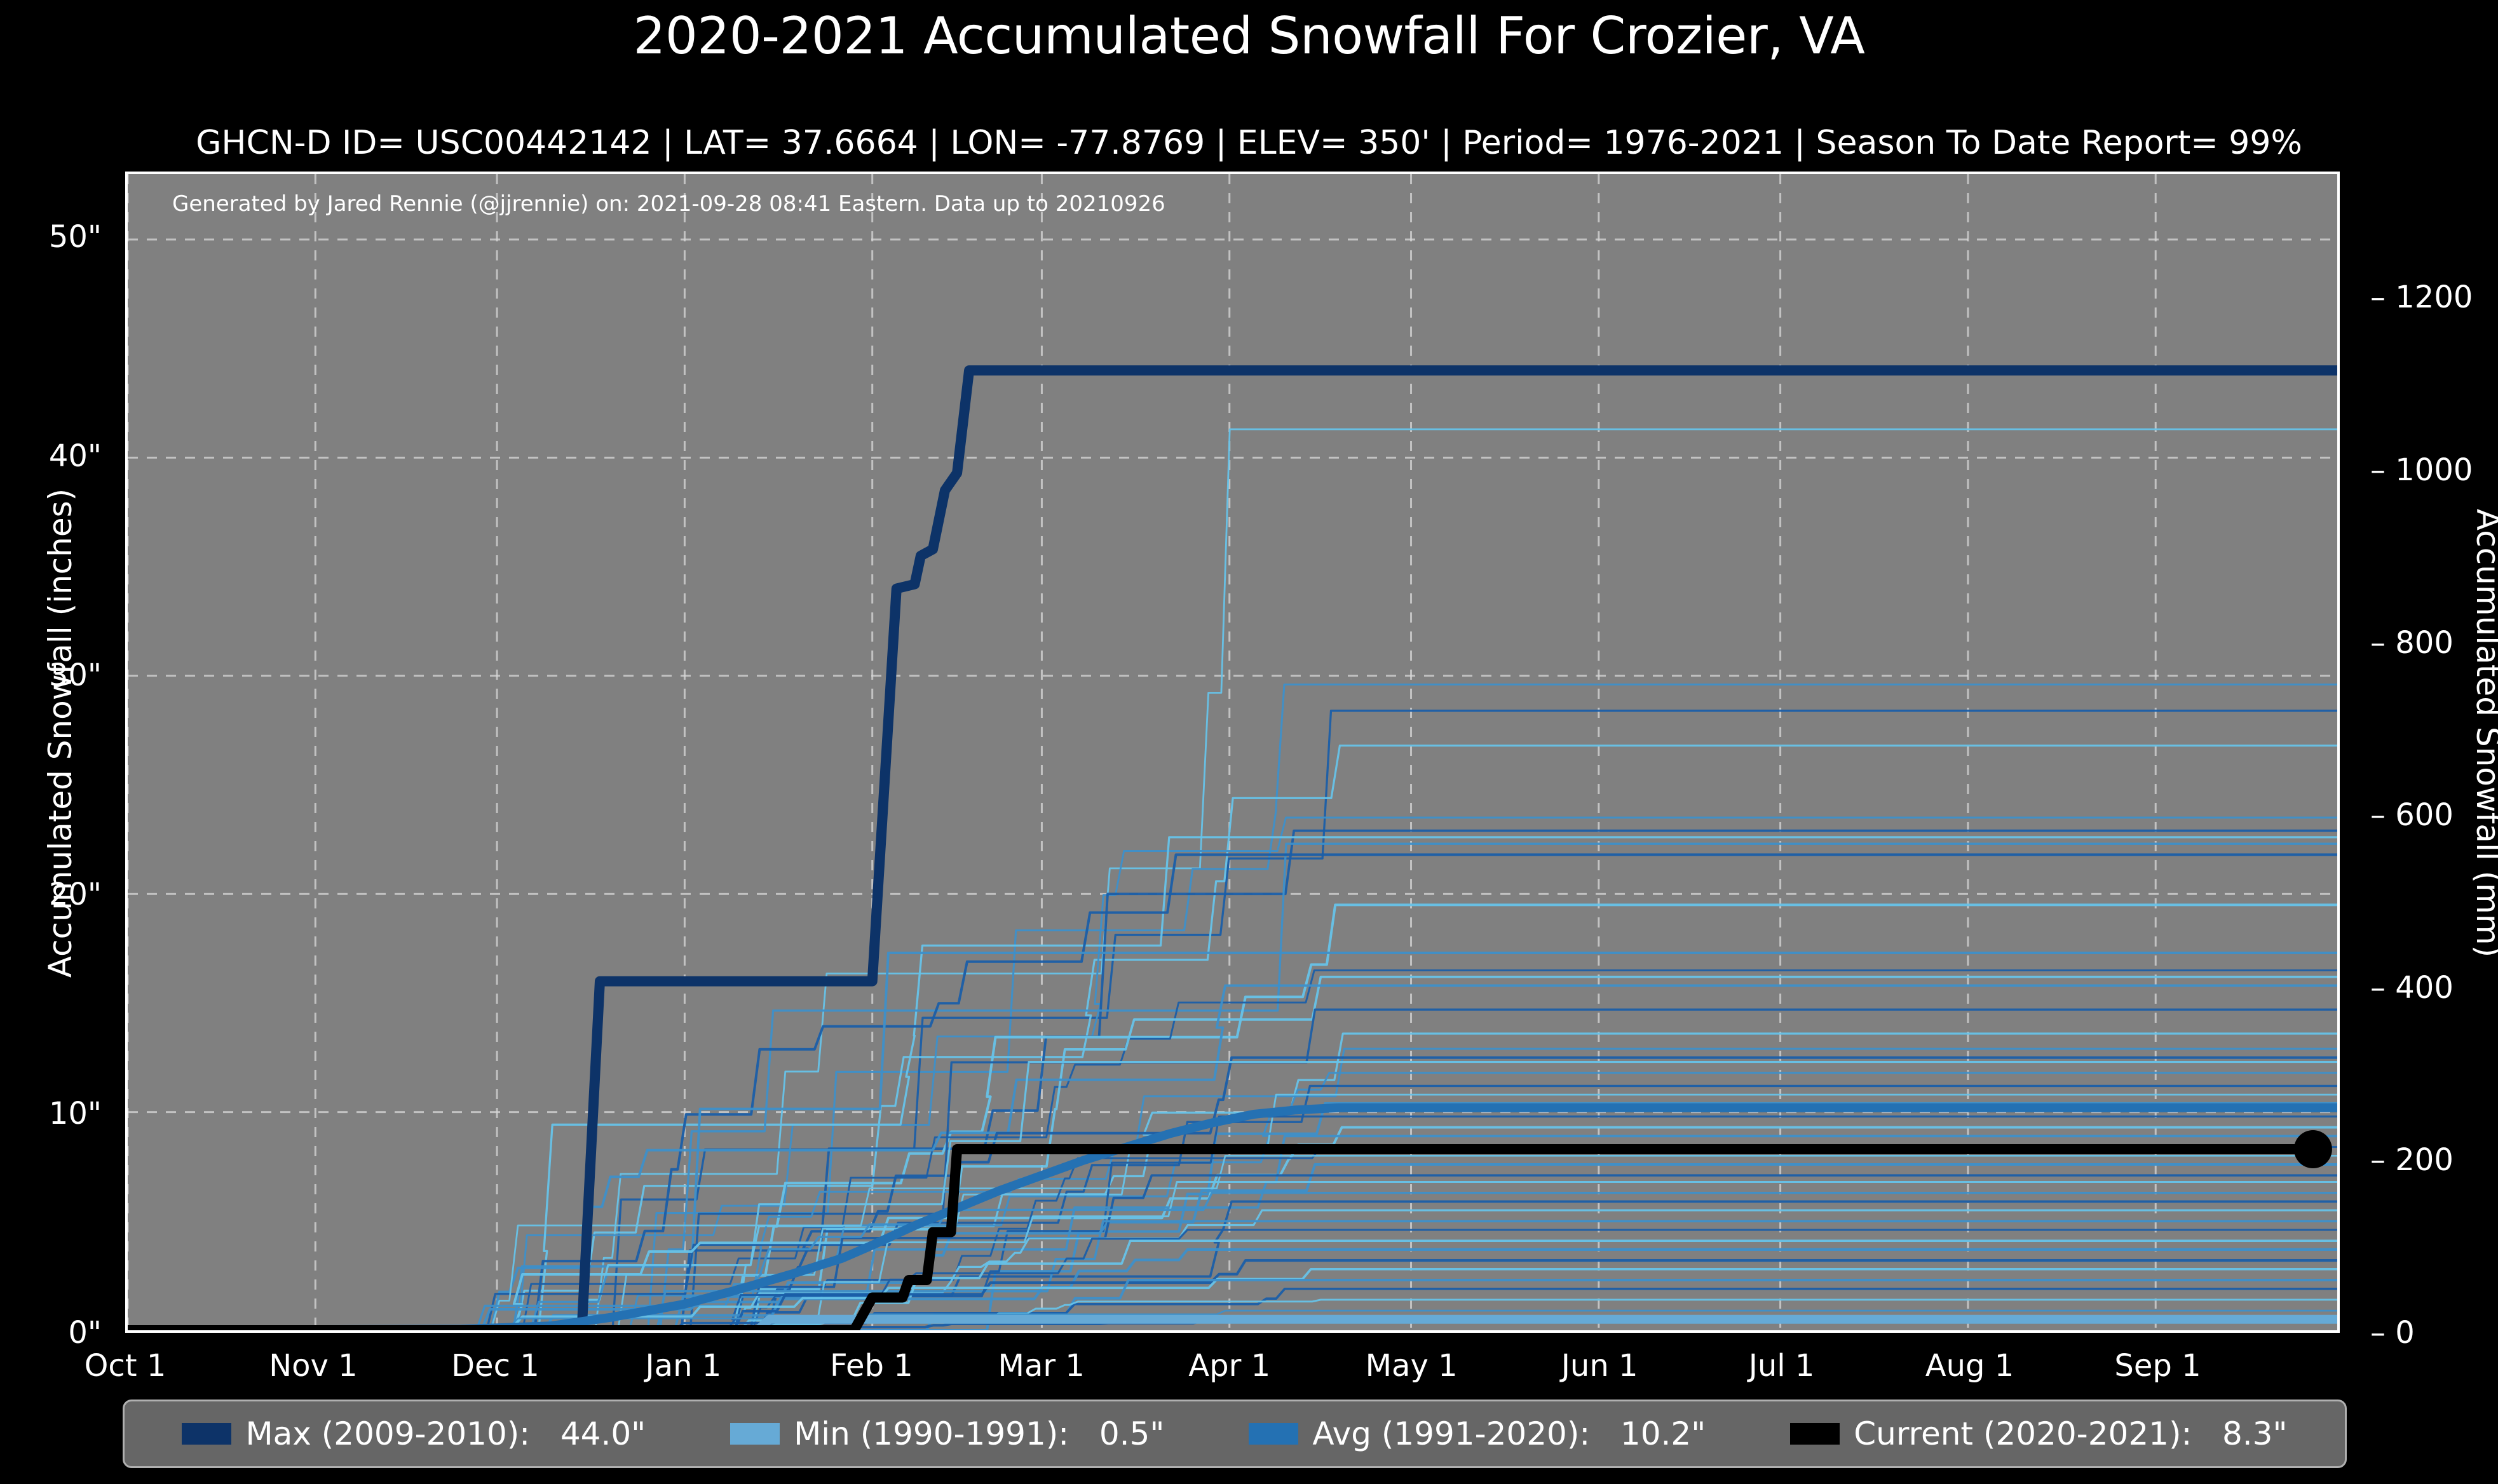 This screenshot has width=2498, height=1484. What do you see at coordinates (75, 895) in the screenshot?
I see `y-axis-left-tick: 20"` at bounding box center [75, 895].